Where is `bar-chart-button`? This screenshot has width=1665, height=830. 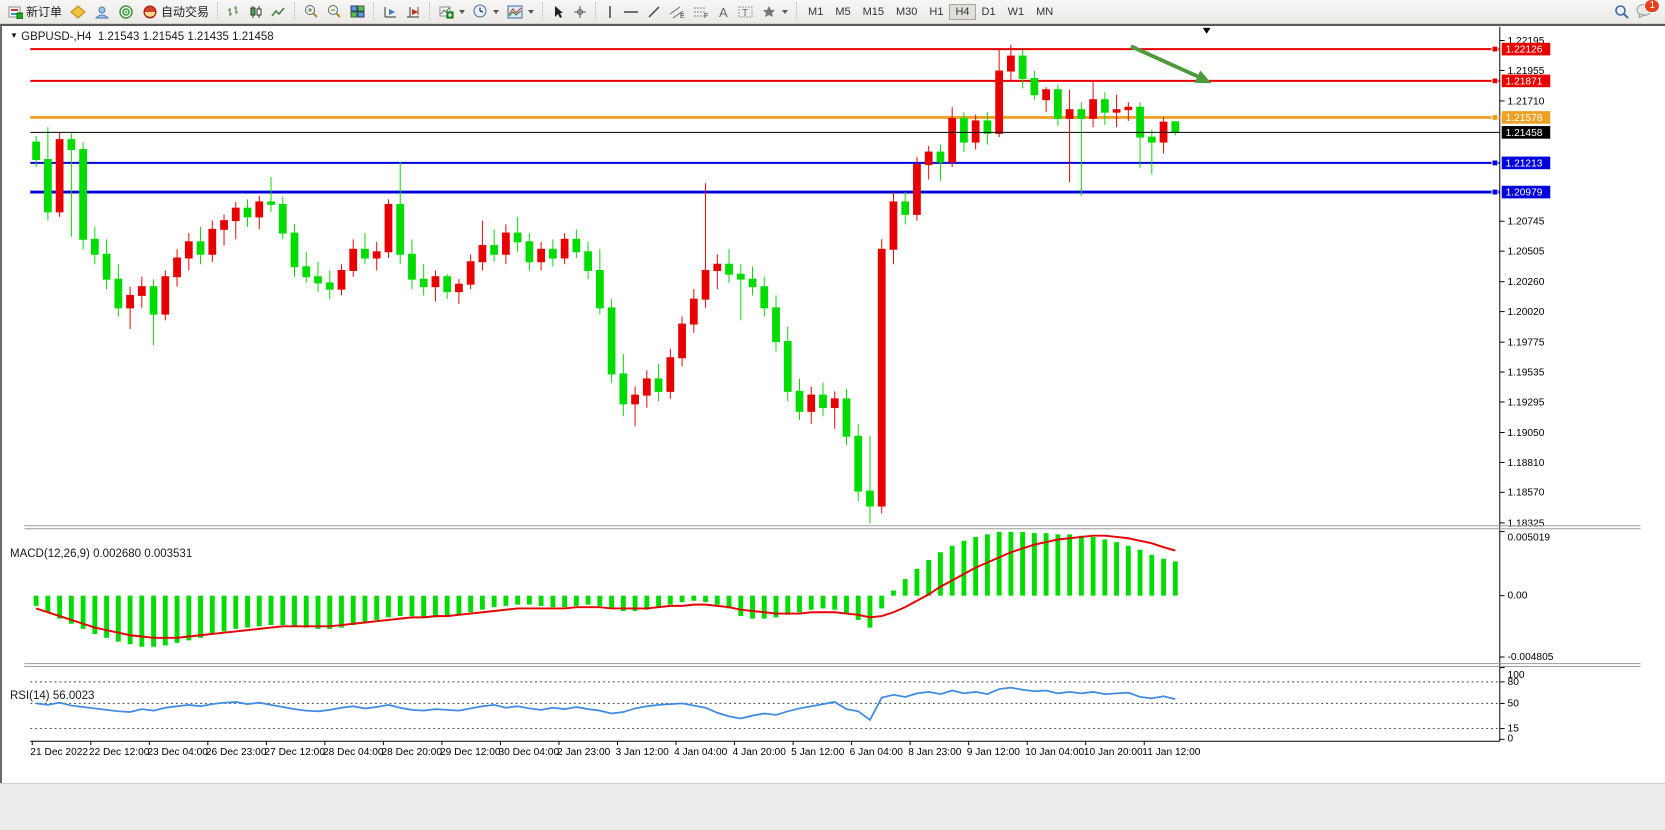 bar-chart-button is located at coordinates (234, 12).